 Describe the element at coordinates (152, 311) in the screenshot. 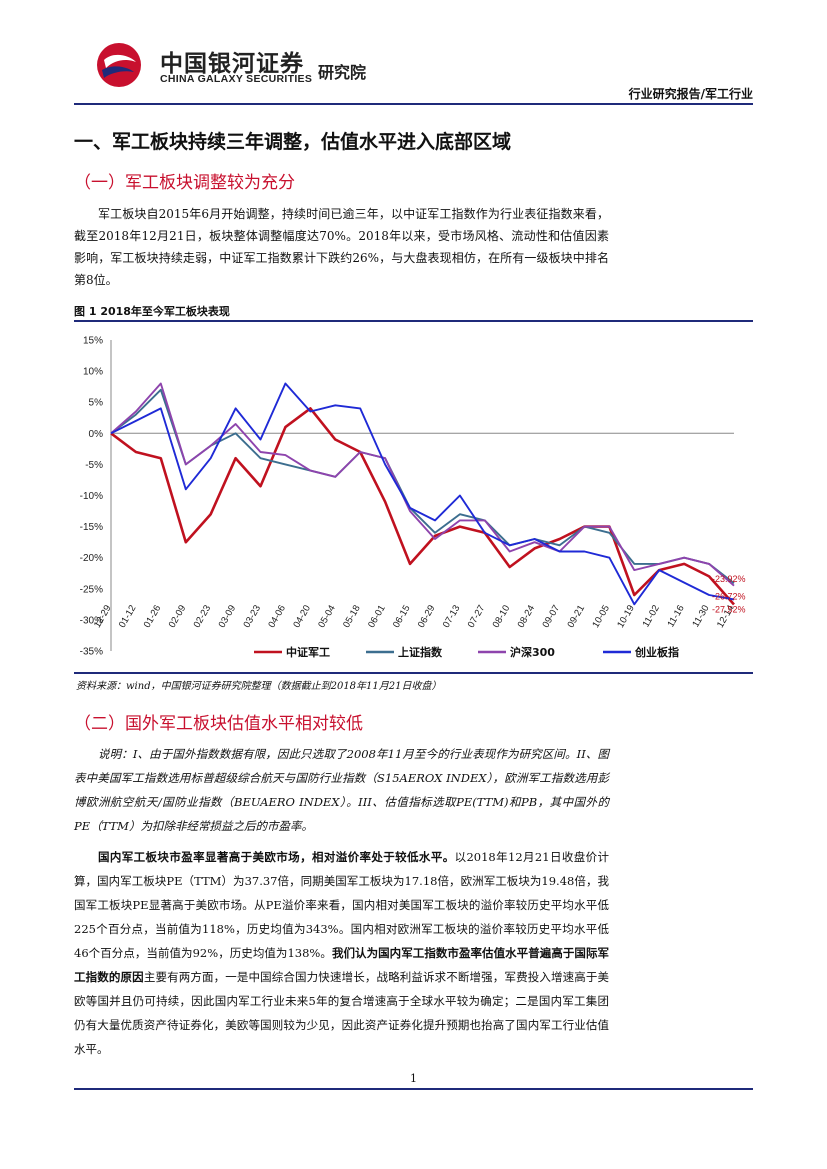

I see `figure-title: 图 1 2018年至今军工板块表现` at that location.